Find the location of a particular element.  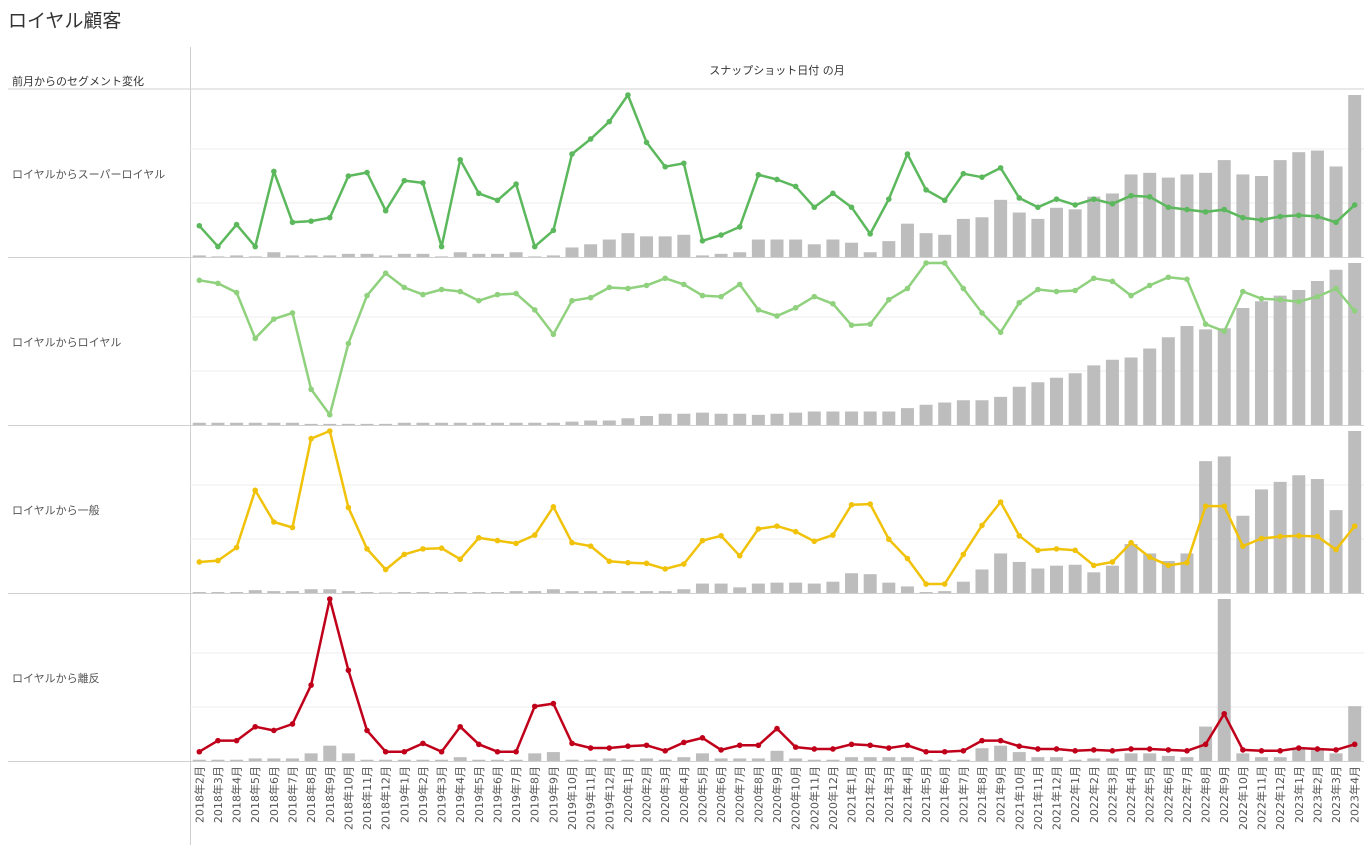

x-tick-label-54: 2022年7月 is located at coordinates (1187, 794).